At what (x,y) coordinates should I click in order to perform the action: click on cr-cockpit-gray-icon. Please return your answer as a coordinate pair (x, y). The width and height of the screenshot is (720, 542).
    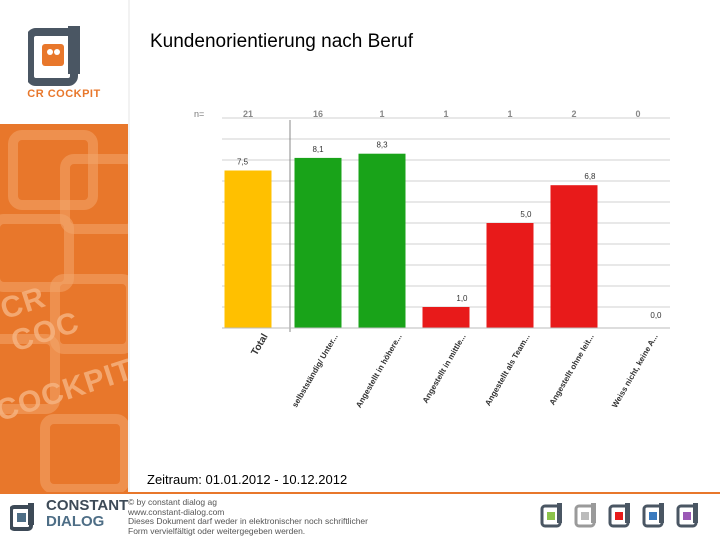
    Looking at the image, I should click on (585, 515).